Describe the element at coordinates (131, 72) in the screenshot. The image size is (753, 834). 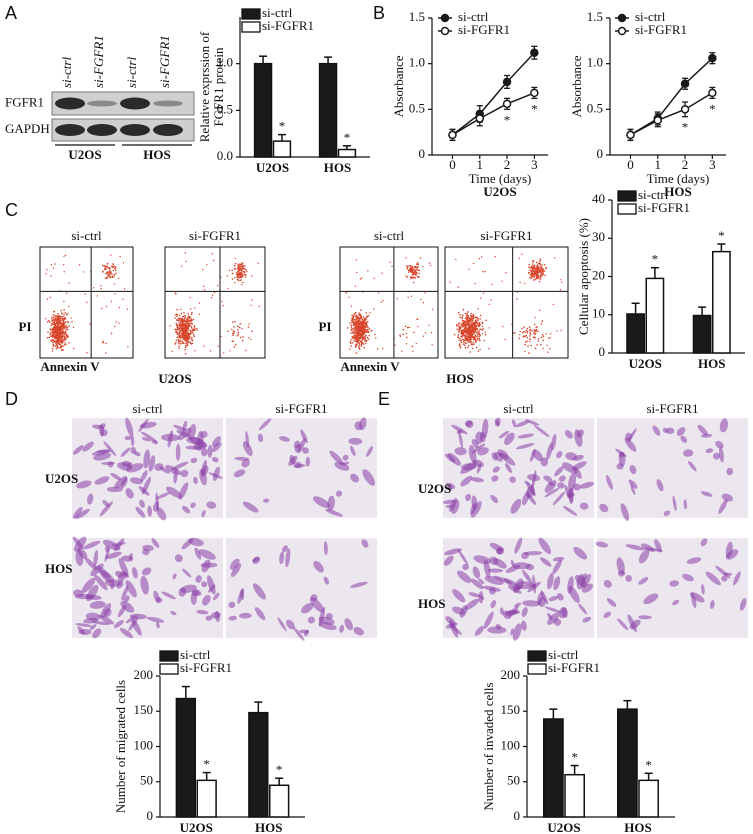
I see `lane-label: si-ctrl` at that location.